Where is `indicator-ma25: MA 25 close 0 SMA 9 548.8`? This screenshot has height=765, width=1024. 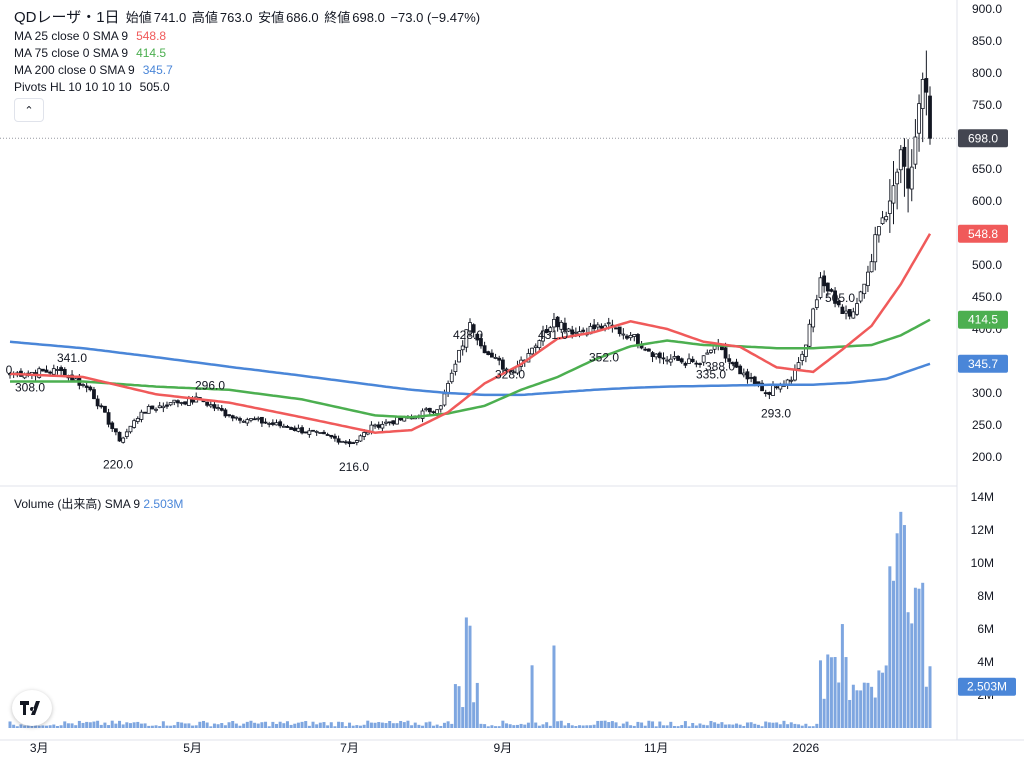 indicator-ma25: MA 25 close 0 SMA 9 548.8 is located at coordinates (90, 36).